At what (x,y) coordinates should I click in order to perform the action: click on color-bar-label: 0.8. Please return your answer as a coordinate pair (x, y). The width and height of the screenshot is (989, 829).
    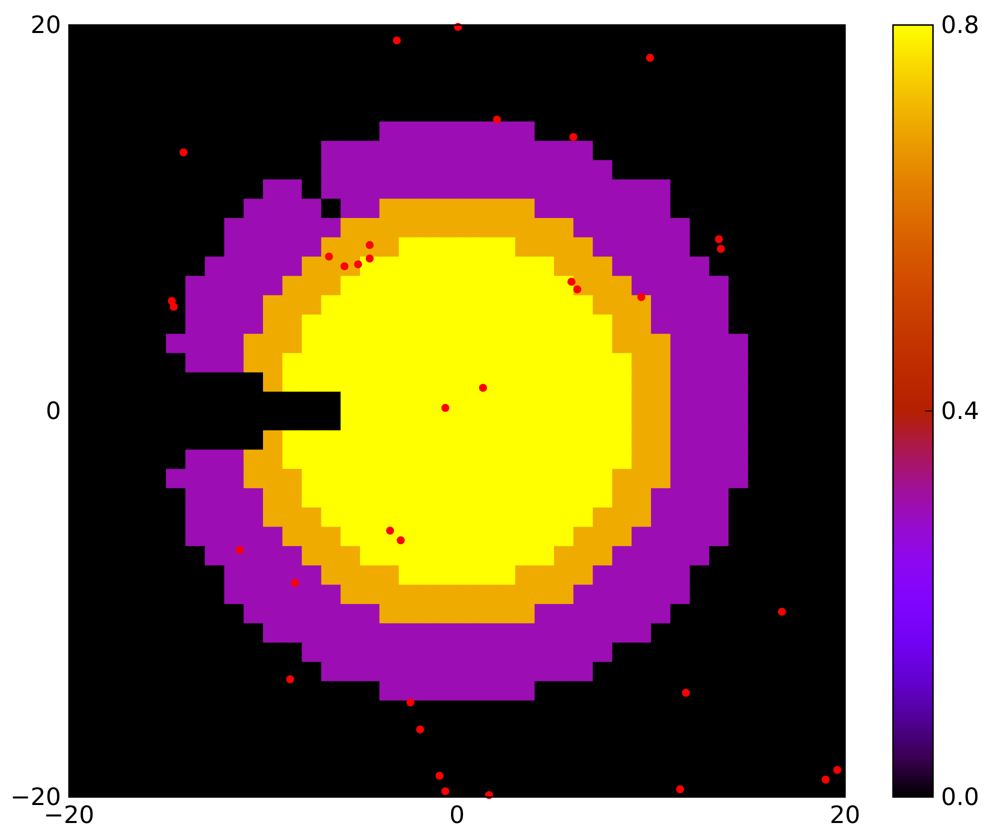
    Looking at the image, I should click on (960, 25).